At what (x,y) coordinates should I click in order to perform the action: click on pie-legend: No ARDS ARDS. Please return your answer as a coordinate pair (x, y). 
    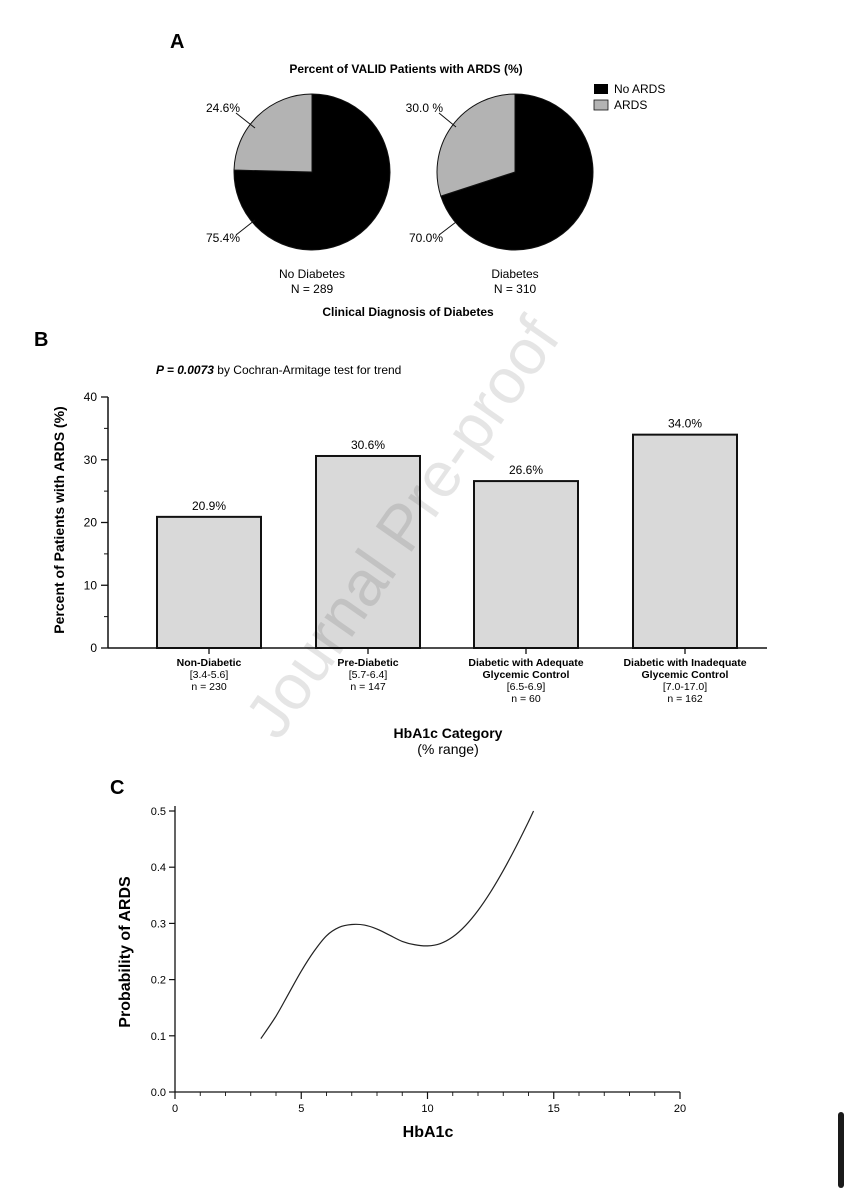
    Looking at the image, I should click on (629, 97).